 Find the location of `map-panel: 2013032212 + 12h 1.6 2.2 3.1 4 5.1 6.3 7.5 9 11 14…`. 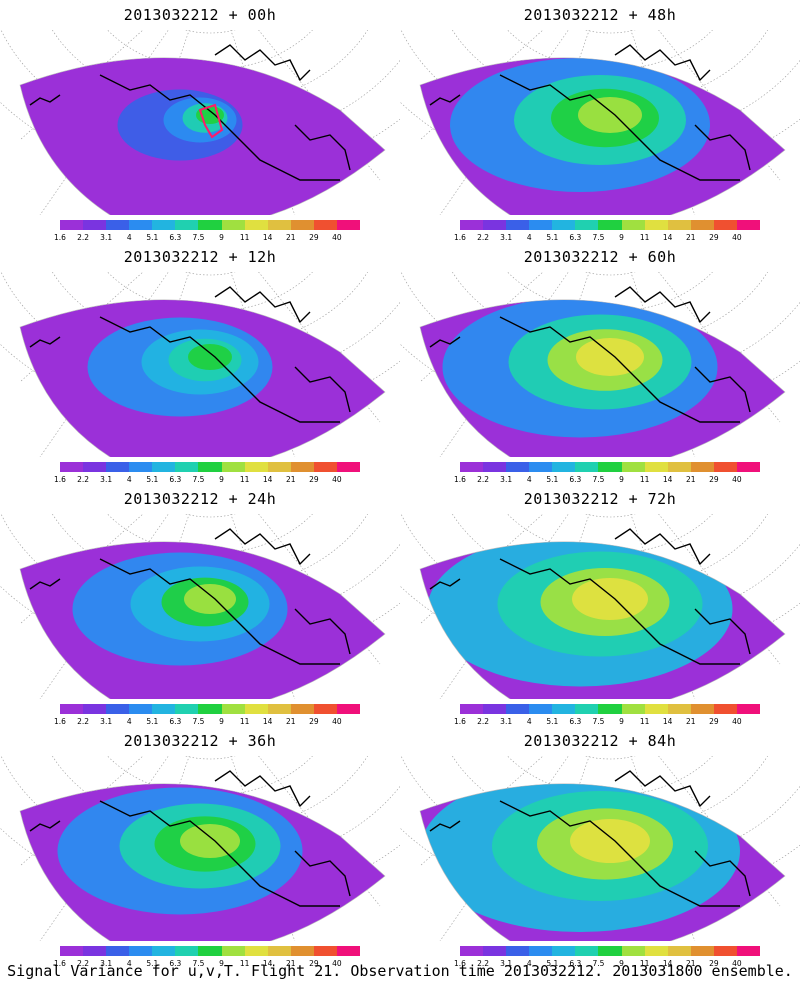

map-panel: 2013032212 + 12h 1.6 2.2 3.1 4 5.1 6.3 7.5 9 11 14… is located at coordinates (200, 364).